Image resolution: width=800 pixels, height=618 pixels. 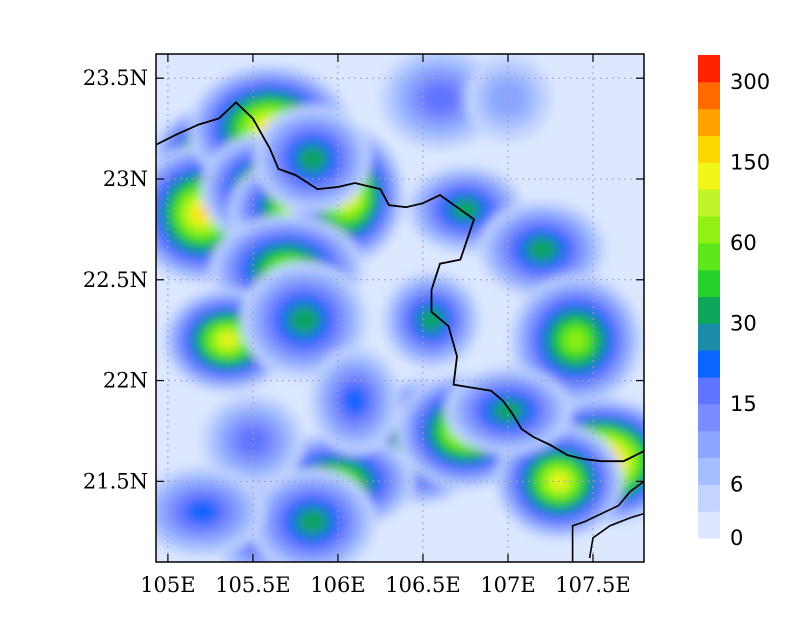 What do you see at coordinates (125, 381) in the screenshot?
I see `y-tick-label: 22N` at bounding box center [125, 381].